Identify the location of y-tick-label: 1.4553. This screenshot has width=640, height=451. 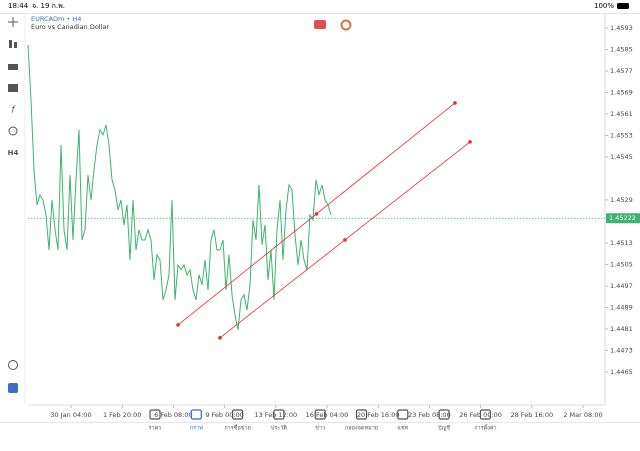
(621, 135).